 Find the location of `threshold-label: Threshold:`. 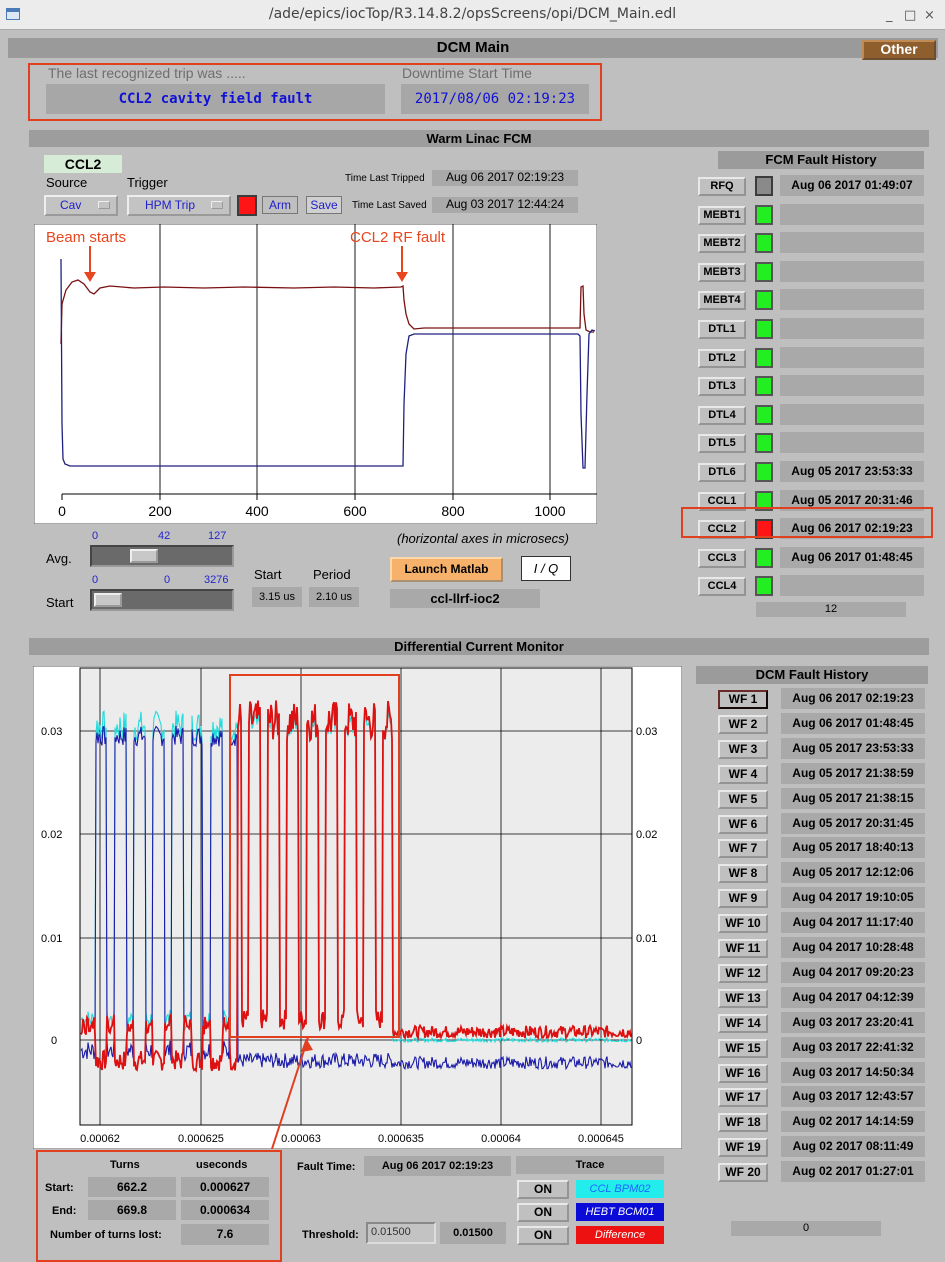

threshold-label: Threshold: is located at coordinates (330, 1235).